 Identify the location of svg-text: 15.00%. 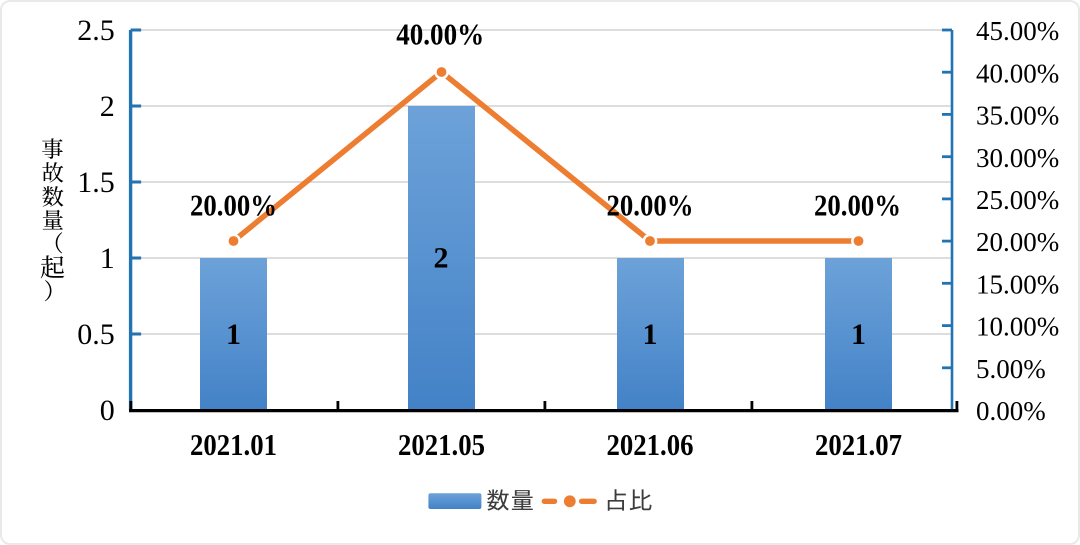
(1017, 284).